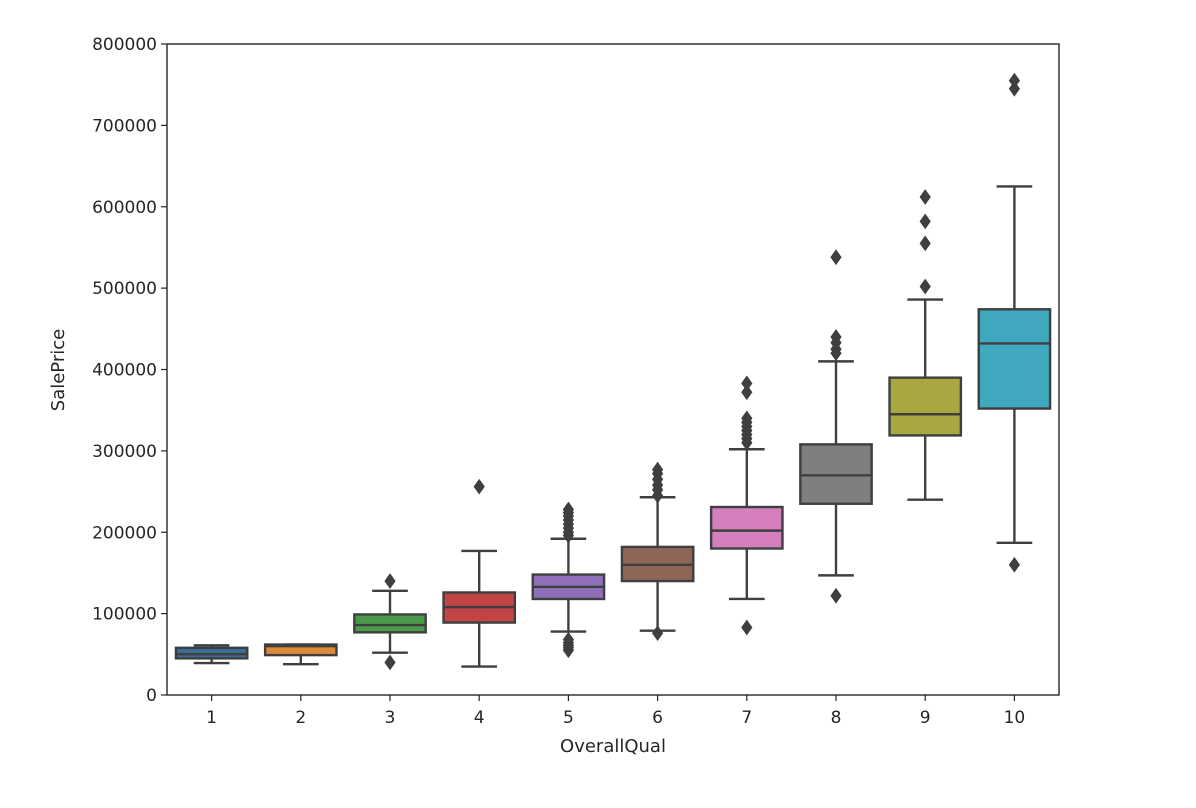 This screenshot has height=808, width=1196. What do you see at coordinates (390, 718) in the screenshot?
I see `x-tick-label: 3` at bounding box center [390, 718].